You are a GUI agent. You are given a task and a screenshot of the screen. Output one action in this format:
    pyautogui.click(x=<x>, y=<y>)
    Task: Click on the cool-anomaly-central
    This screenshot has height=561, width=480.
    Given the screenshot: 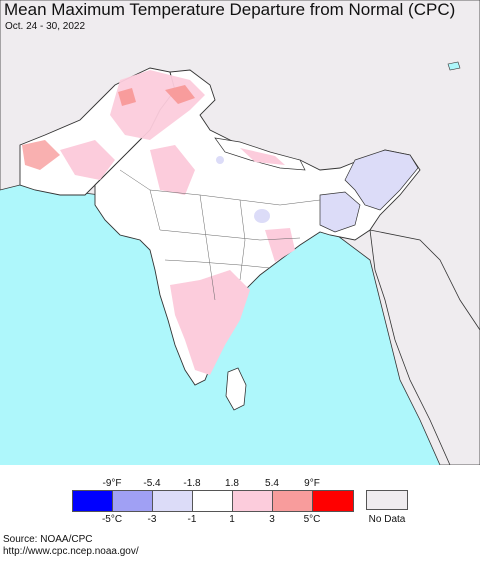 What is the action you would take?
    pyautogui.click(x=262, y=216)
    